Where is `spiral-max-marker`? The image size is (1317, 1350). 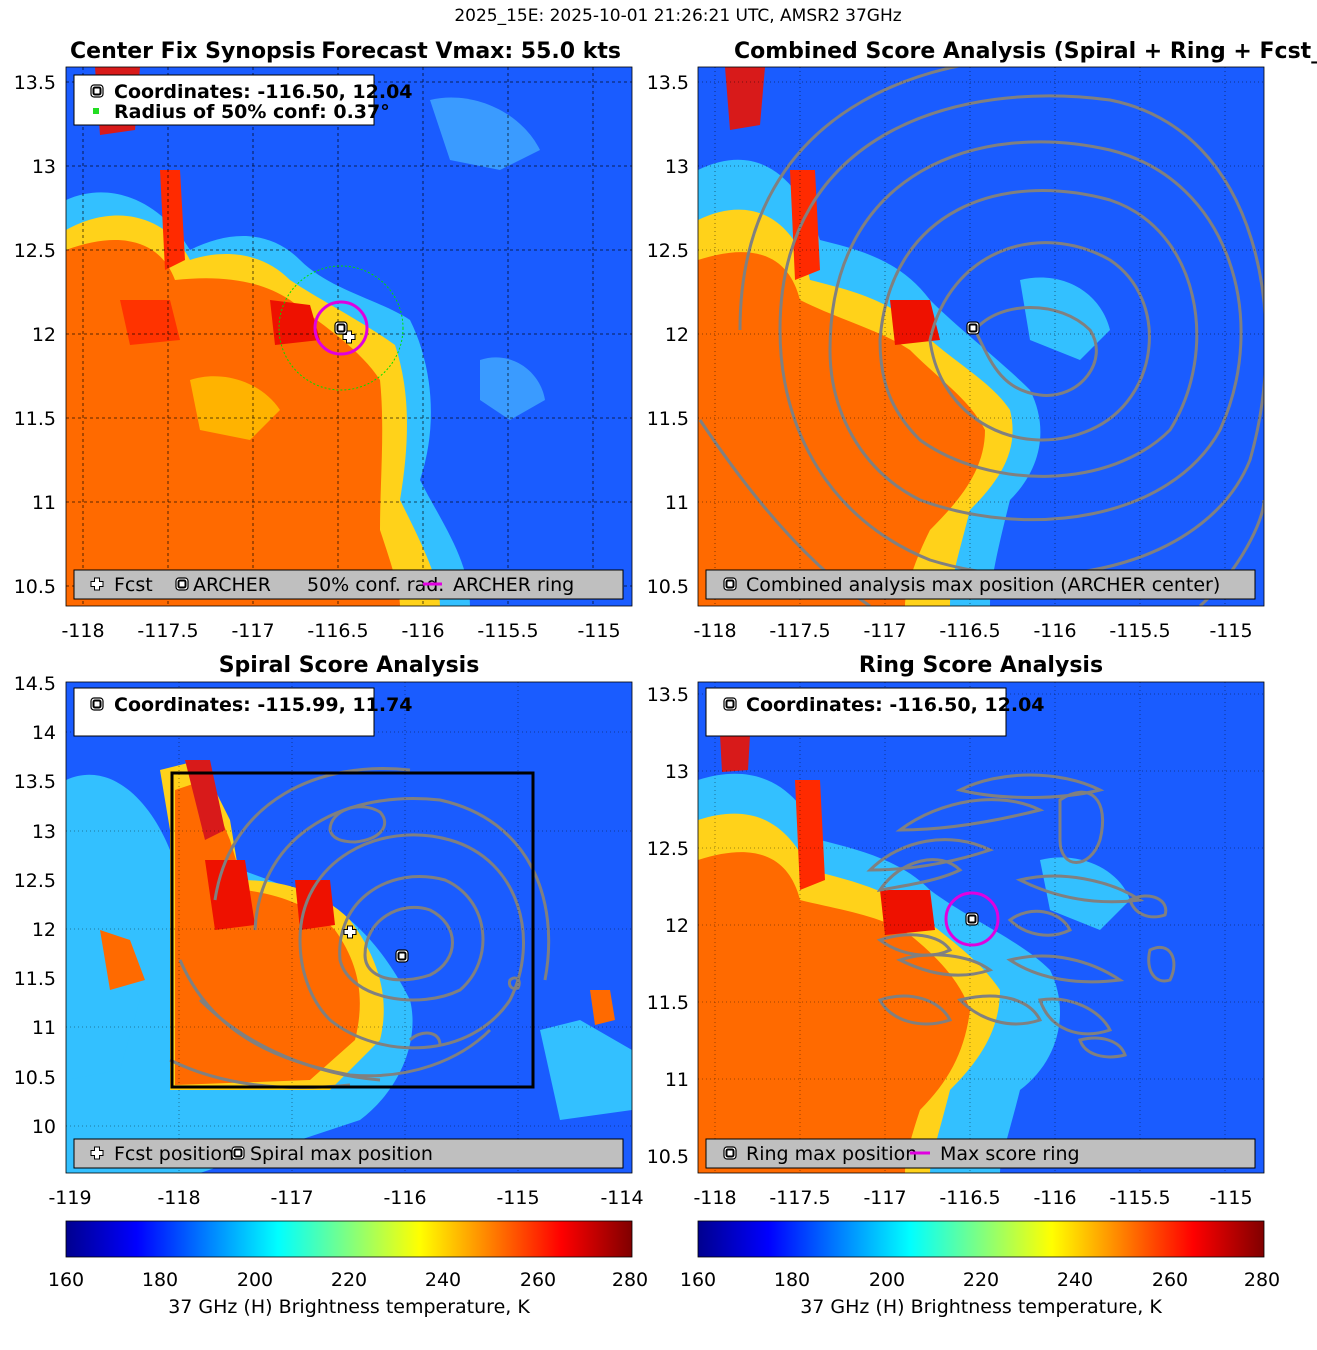
spiral-max-marker is located at coordinates (402, 956).